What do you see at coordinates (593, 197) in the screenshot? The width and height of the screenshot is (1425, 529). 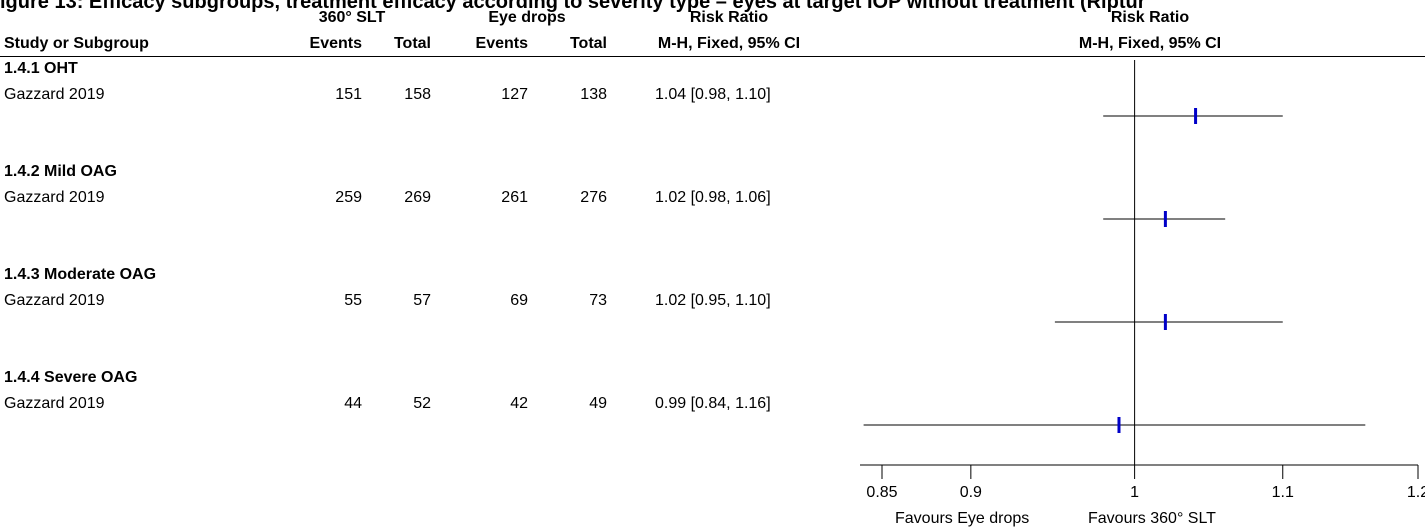 I see `group2-total: 276` at bounding box center [593, 197].